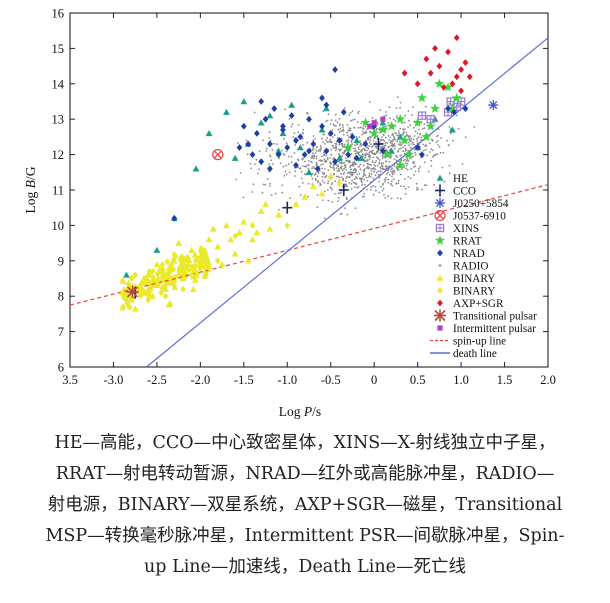 This screenshot has width=610, height=603. Describe the element at coordinates (460, 179) in the screenshot. I see `legend-label: HE` at that location.